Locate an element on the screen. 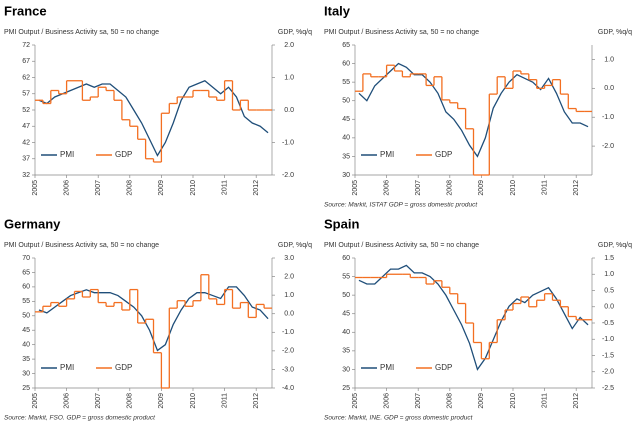 The height and width of the screenshot is (426, 640). chart-title: France is located at coordinates (25, 10).